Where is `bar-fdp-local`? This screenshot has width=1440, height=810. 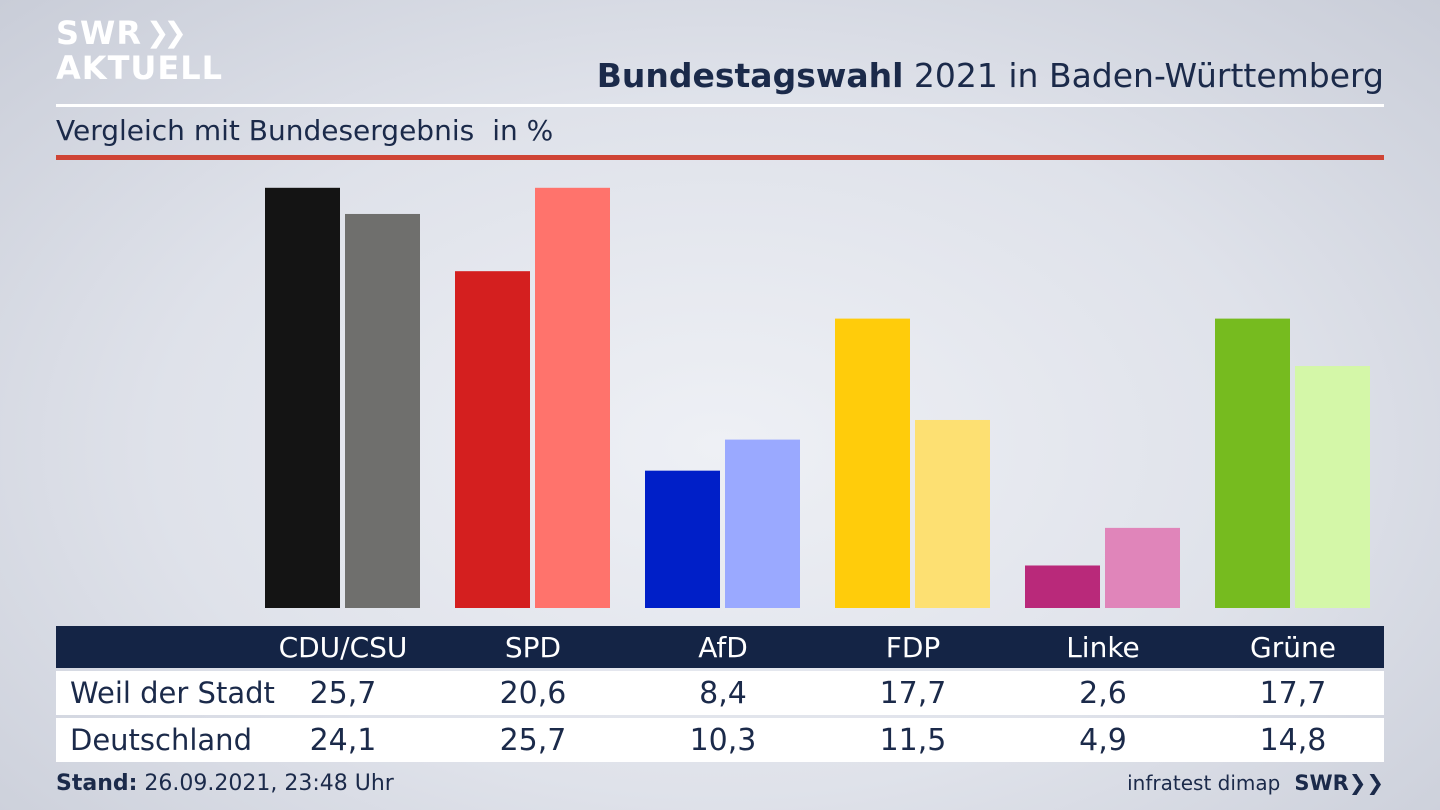 bar-fdp-local is located at coordinates (872, 463).